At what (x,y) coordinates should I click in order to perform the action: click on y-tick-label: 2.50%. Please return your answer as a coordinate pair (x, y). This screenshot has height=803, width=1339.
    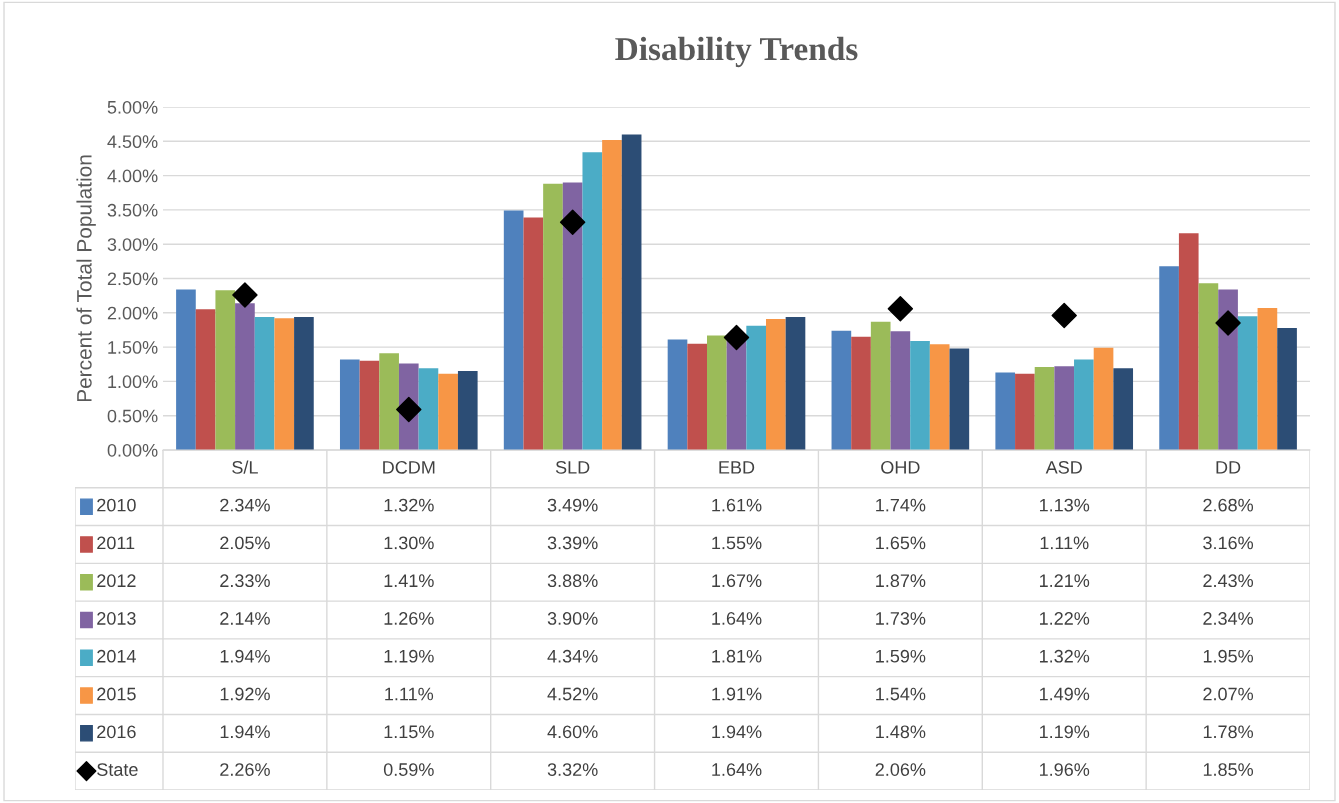
    Looking at the image, I should click on (132, 279).